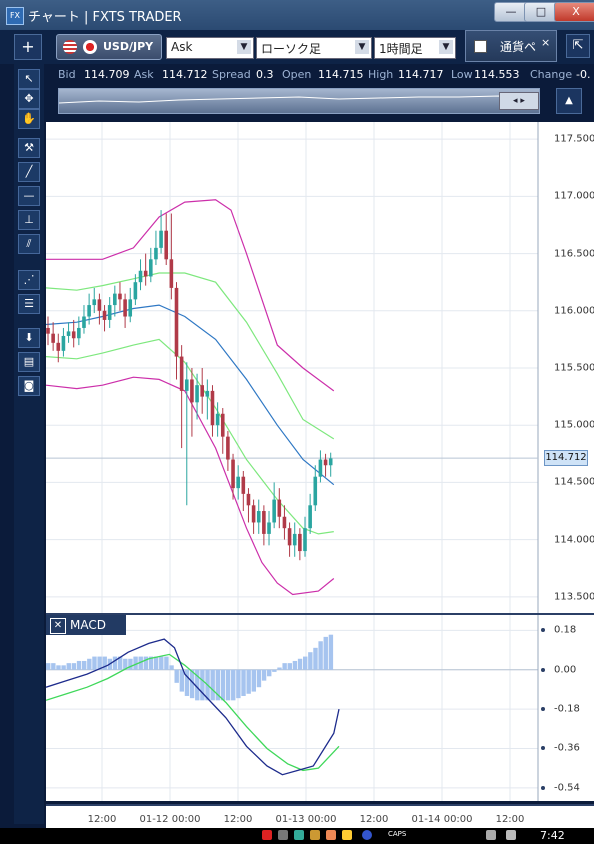 This screenshot has width=594, height=844. Describe the element at coordinates (314, 48) in the screenshot. I see `chart-type-select: ローソク足 ▼` at that location.